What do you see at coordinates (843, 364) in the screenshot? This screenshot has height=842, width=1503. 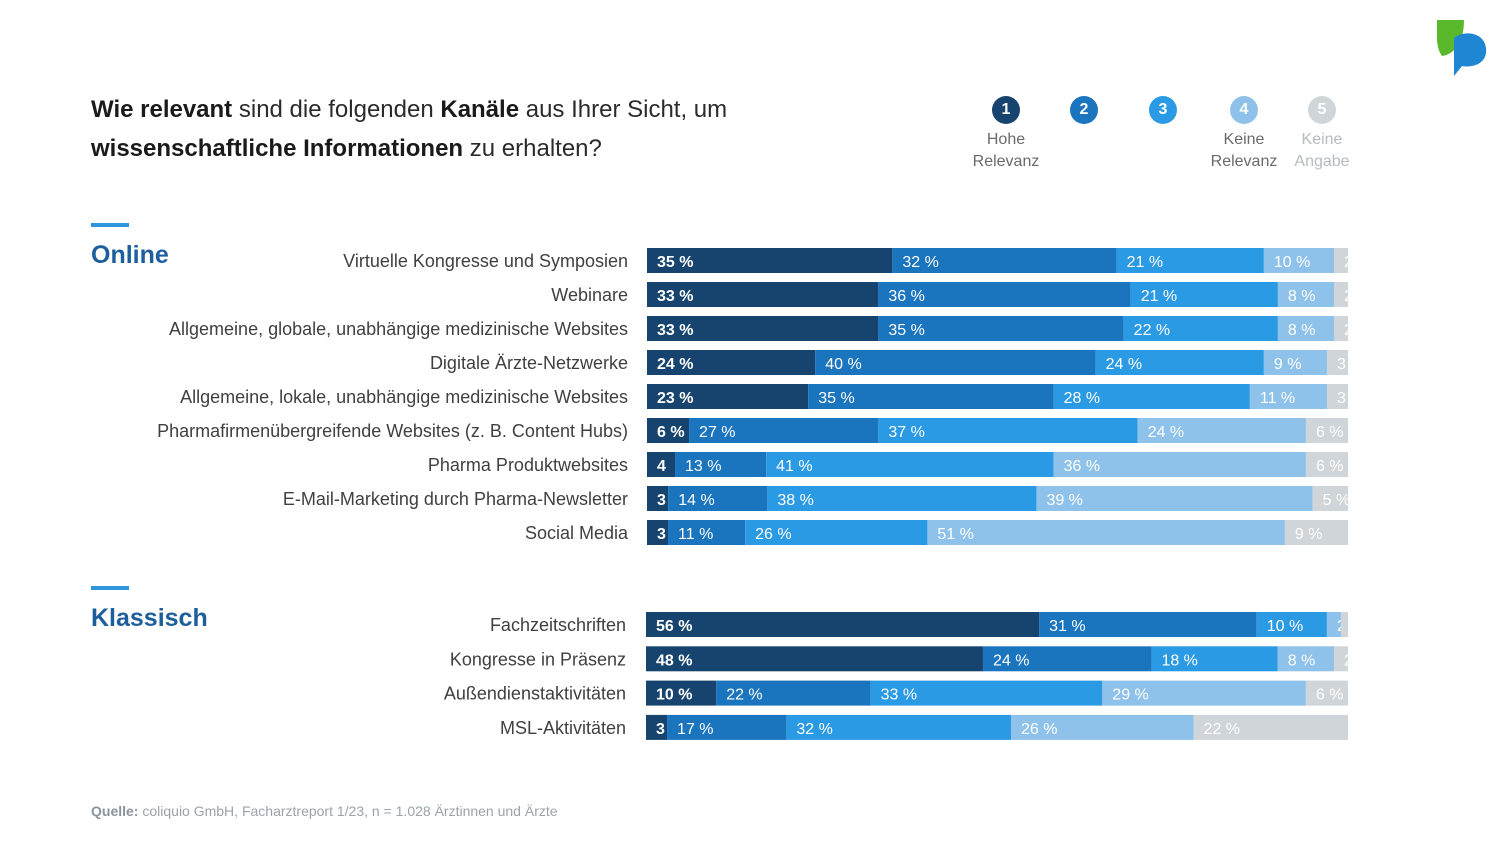 I see `value-label: 40 %` at bounding box center [843, 364].